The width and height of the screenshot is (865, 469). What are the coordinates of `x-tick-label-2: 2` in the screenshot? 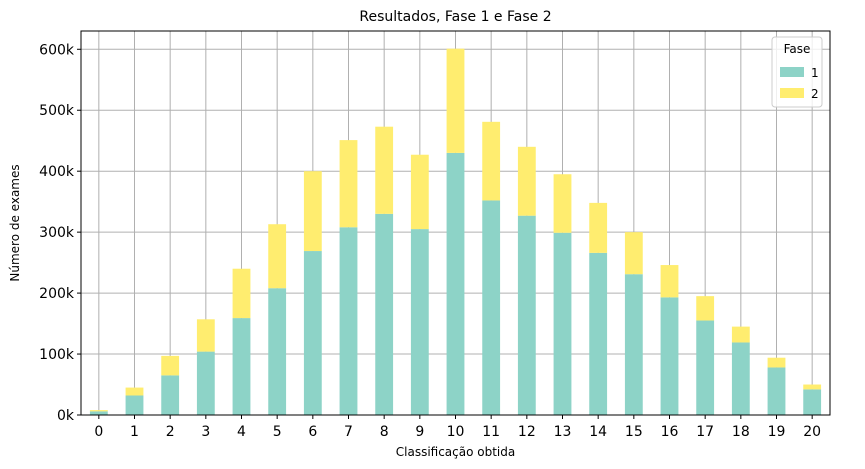 It's located at (170, 432).